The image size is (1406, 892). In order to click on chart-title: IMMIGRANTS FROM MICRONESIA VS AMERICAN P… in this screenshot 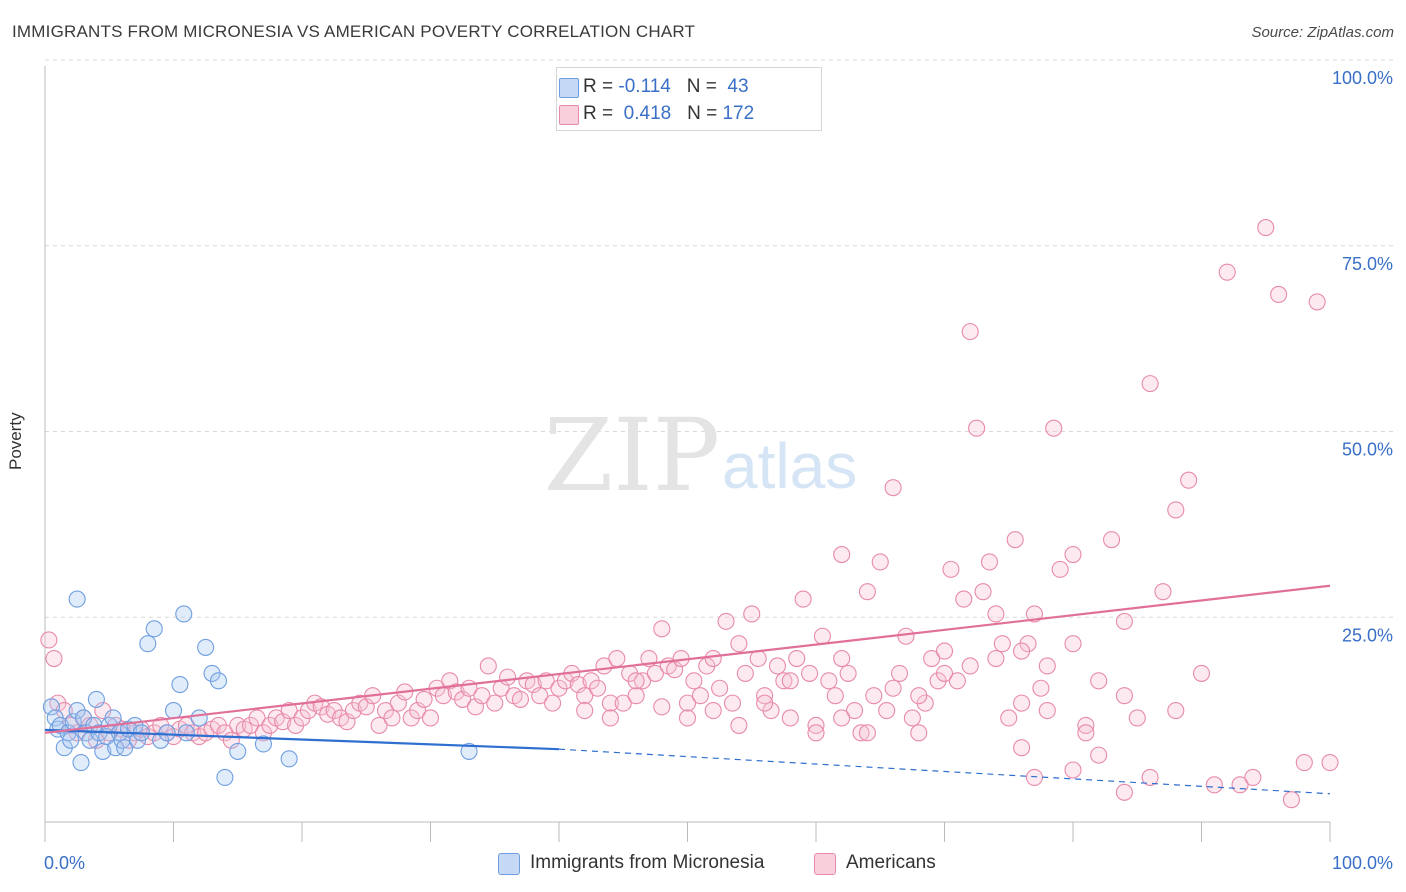, I will do `click(354, 31)`.